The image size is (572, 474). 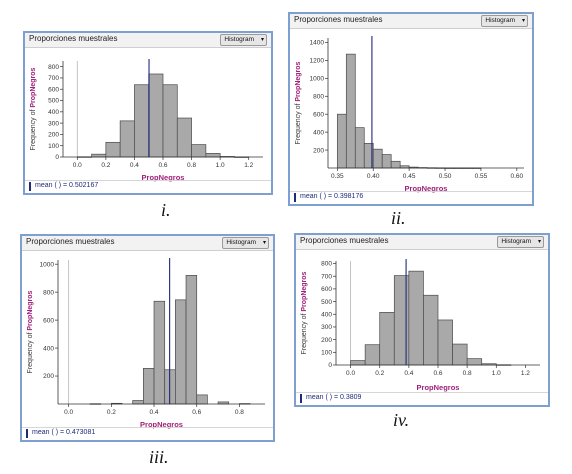 What do you see at coordinates (47, 264) in the screenshot?
I see `y-tick-label: 1000` at bounding box center [47, 264].